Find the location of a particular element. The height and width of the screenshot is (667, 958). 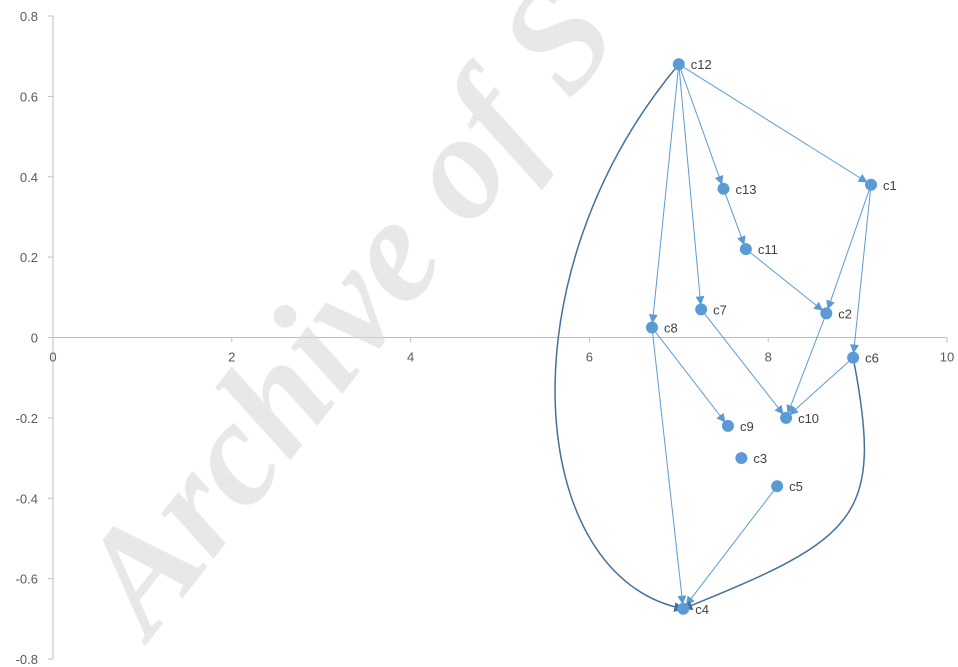

y-tick-label: -0.4 is located at coordinates (27, 498).